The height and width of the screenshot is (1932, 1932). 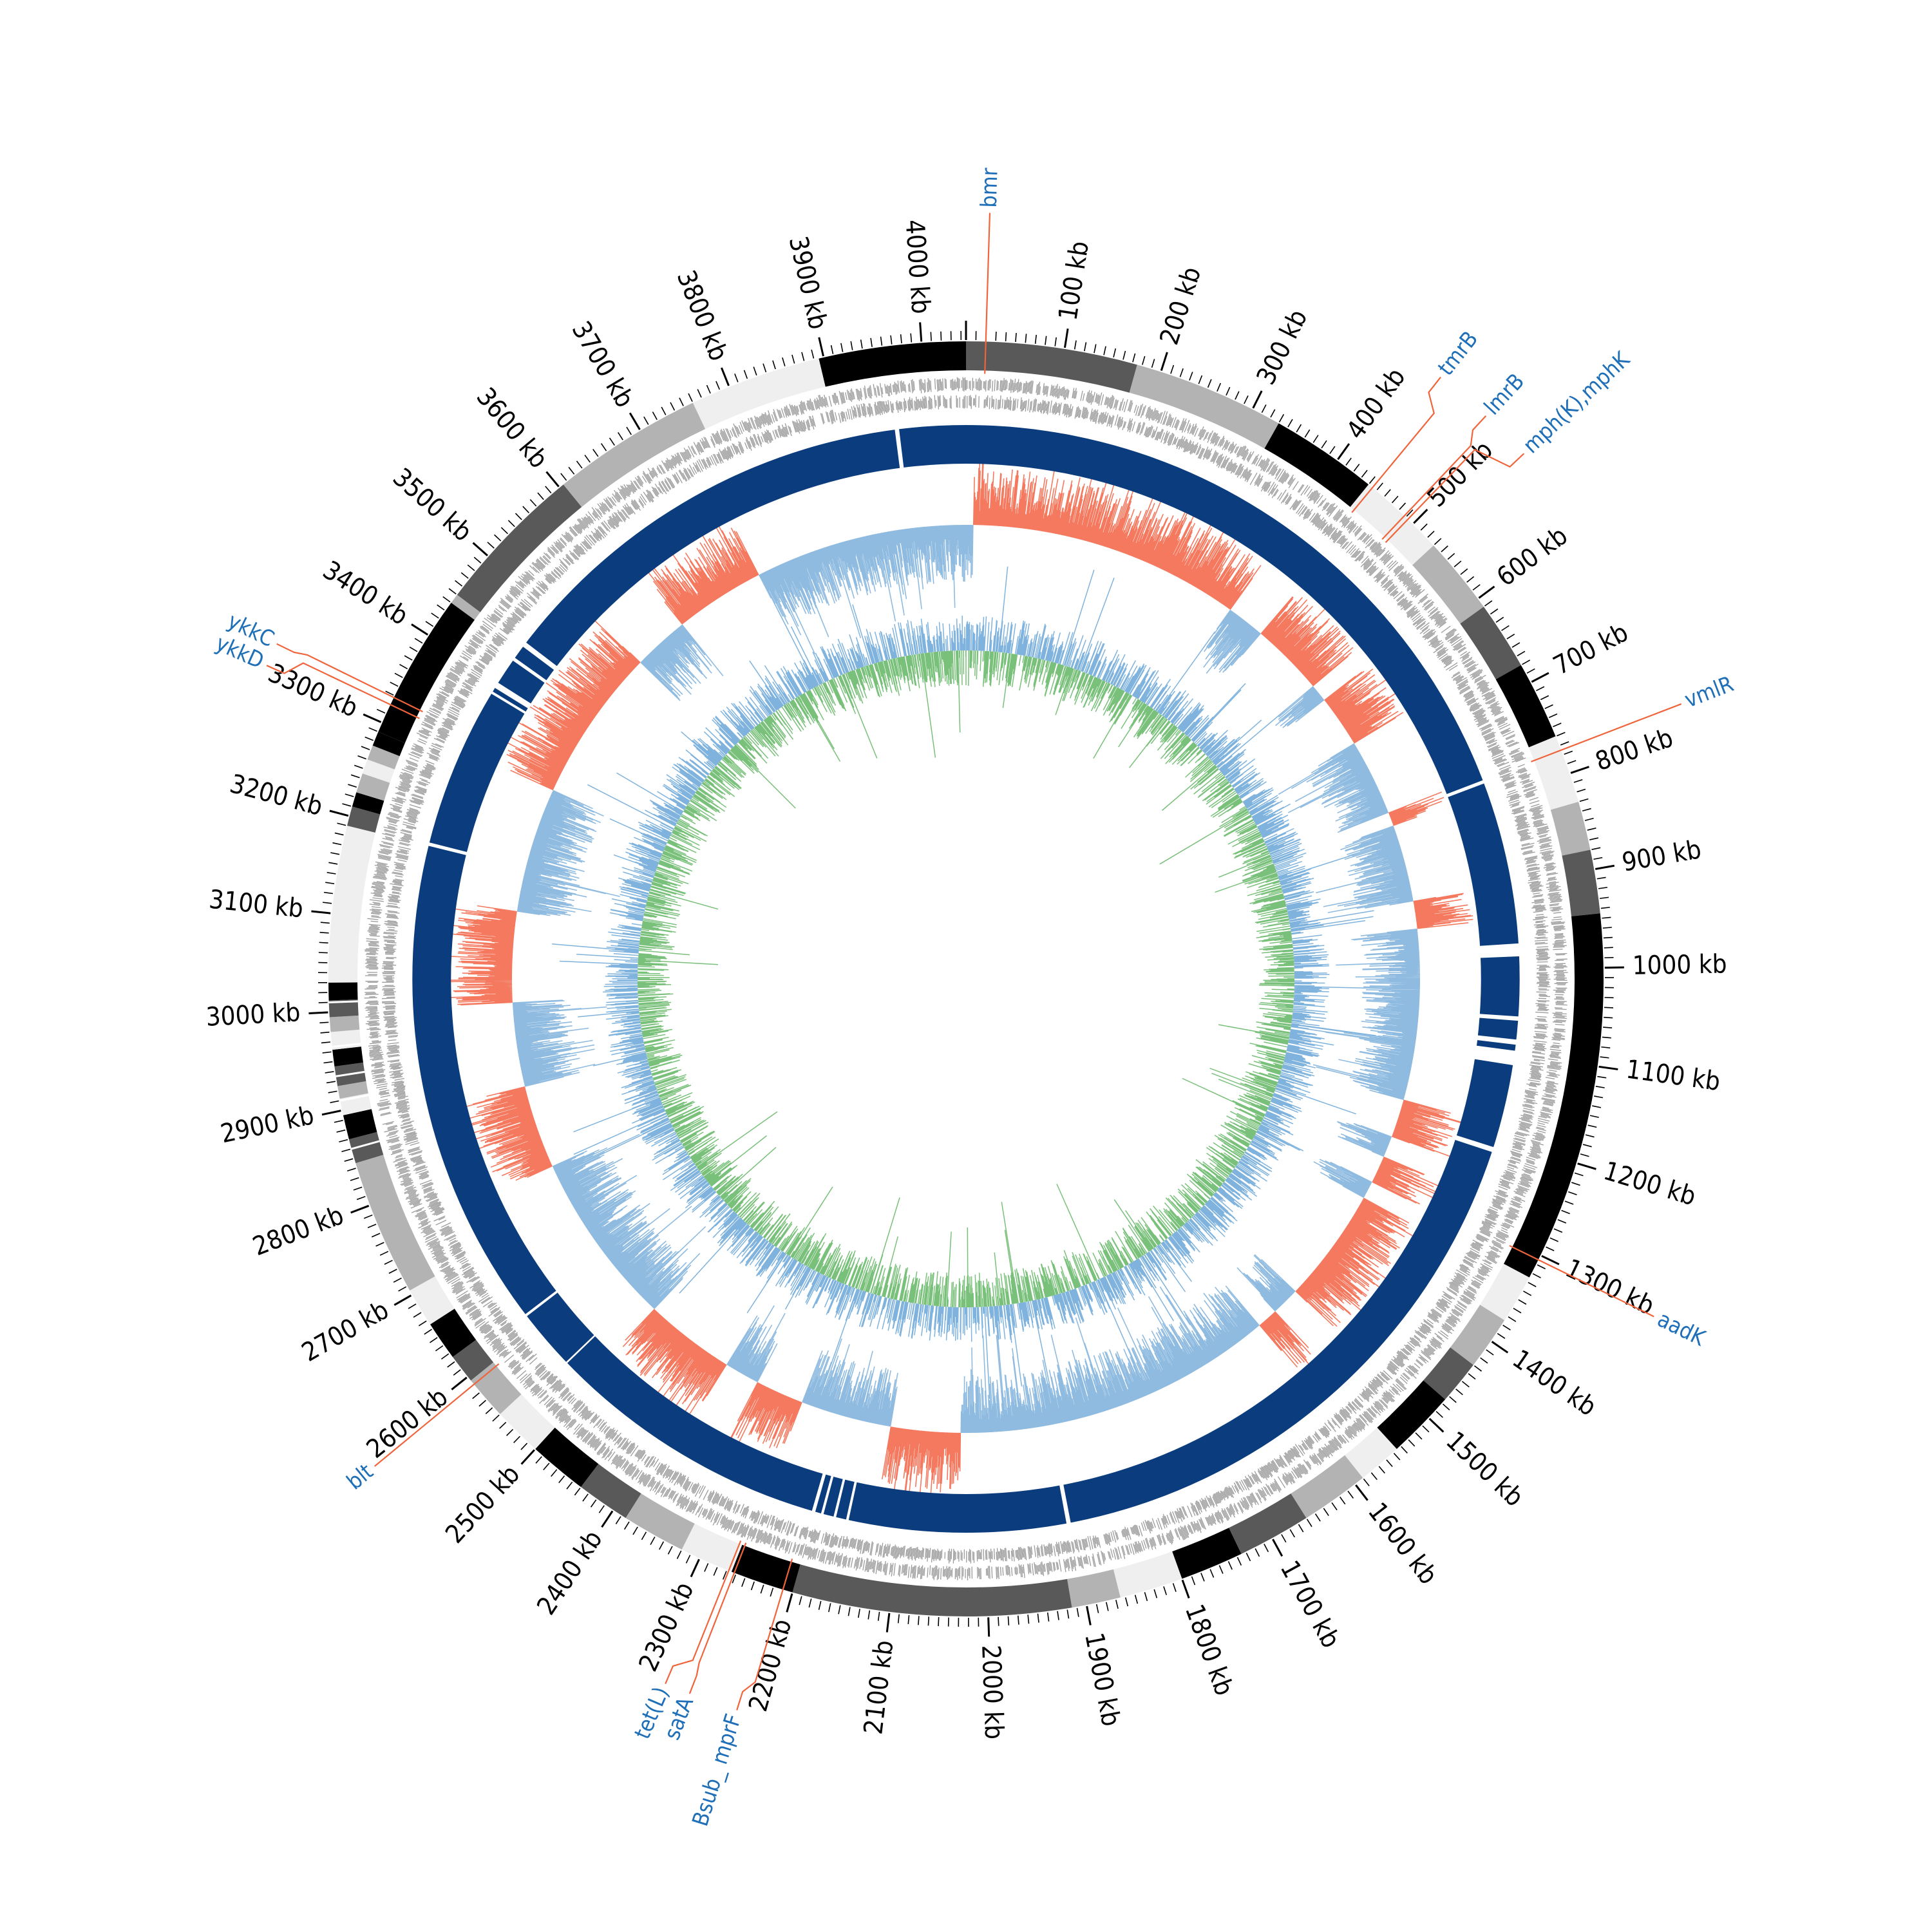 What do you see at coordinates (1461, 474) in the screenshot?
I see `tick-label: 500 kb` at bounding box center [1461, 474].